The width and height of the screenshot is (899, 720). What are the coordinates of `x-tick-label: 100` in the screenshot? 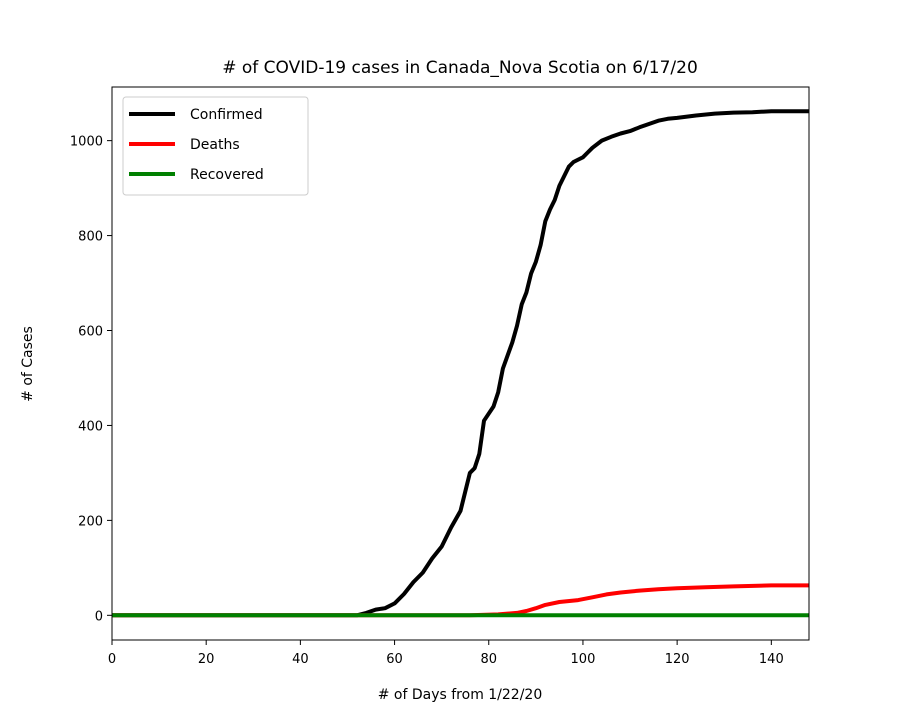 It's located at (583, 659).